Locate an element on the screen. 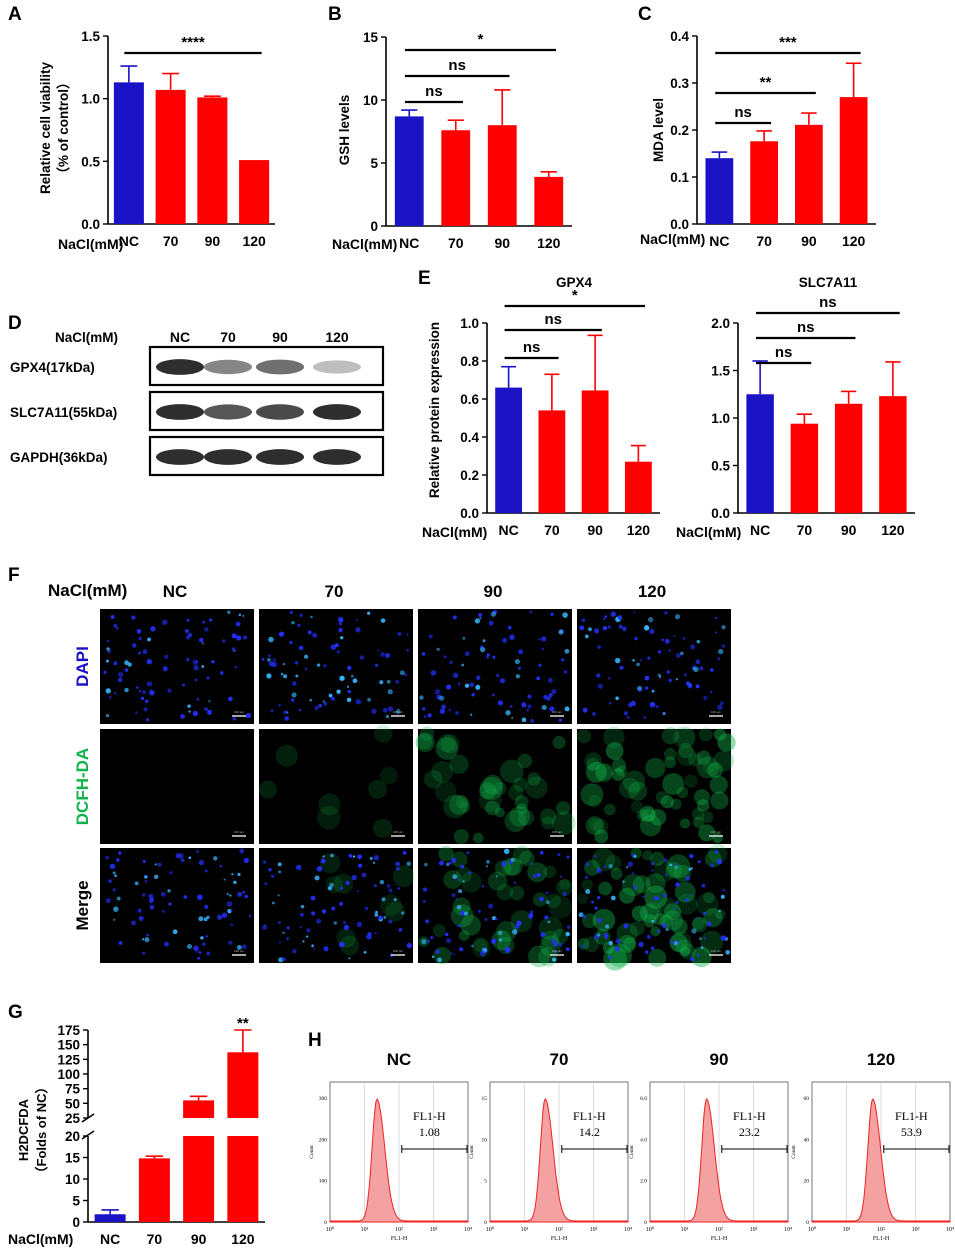 Image resolution: width=955 pixels, height=1253 pixels. x-tick-label: 70 is located at coordinates (456, 243).